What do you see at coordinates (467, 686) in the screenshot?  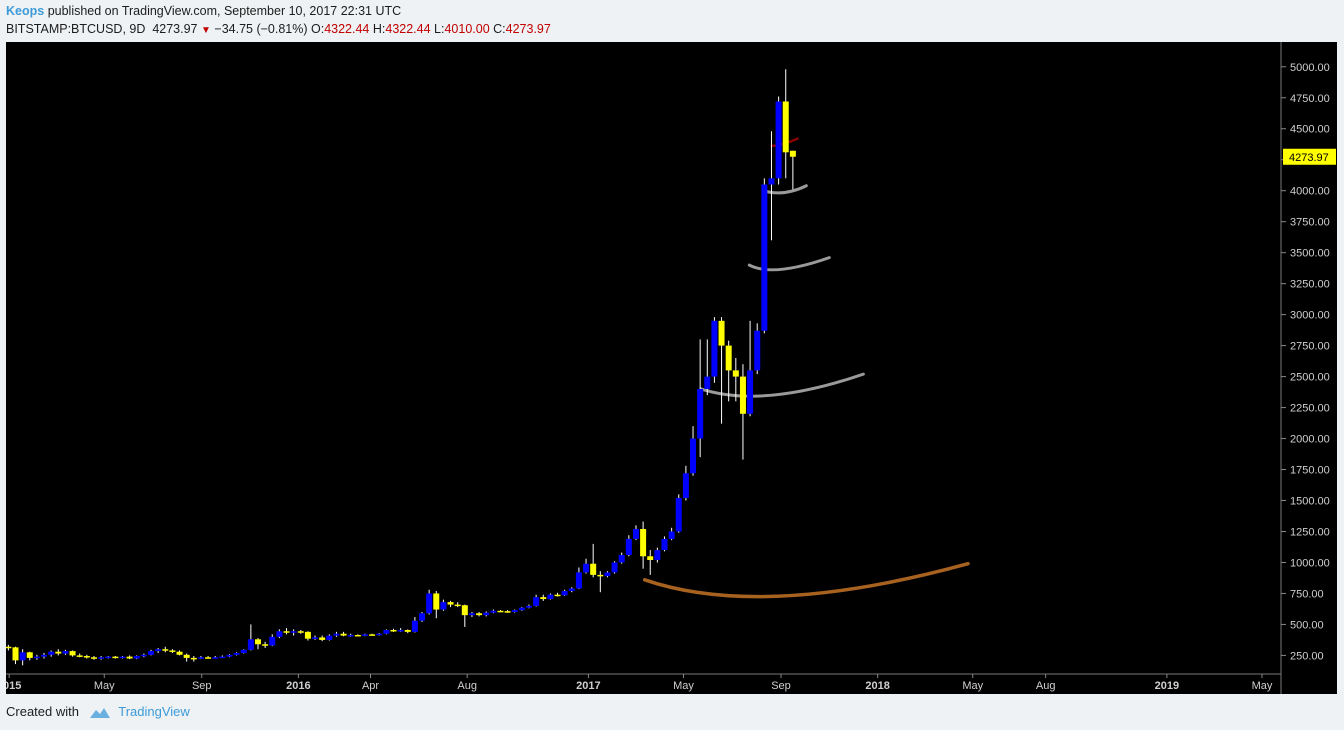 I see `time-tick-label: Aug` at bounding box center [467, 686].